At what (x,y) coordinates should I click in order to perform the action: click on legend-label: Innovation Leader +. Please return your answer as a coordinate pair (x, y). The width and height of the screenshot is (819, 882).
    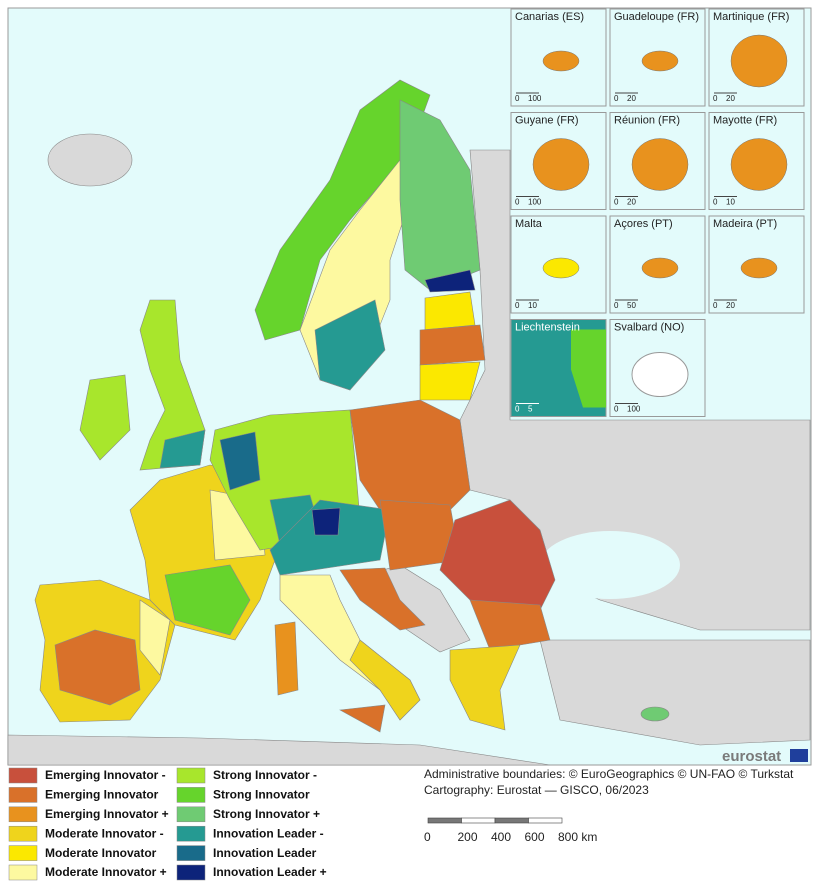
    Looking at the image, I should click on (270, 872).